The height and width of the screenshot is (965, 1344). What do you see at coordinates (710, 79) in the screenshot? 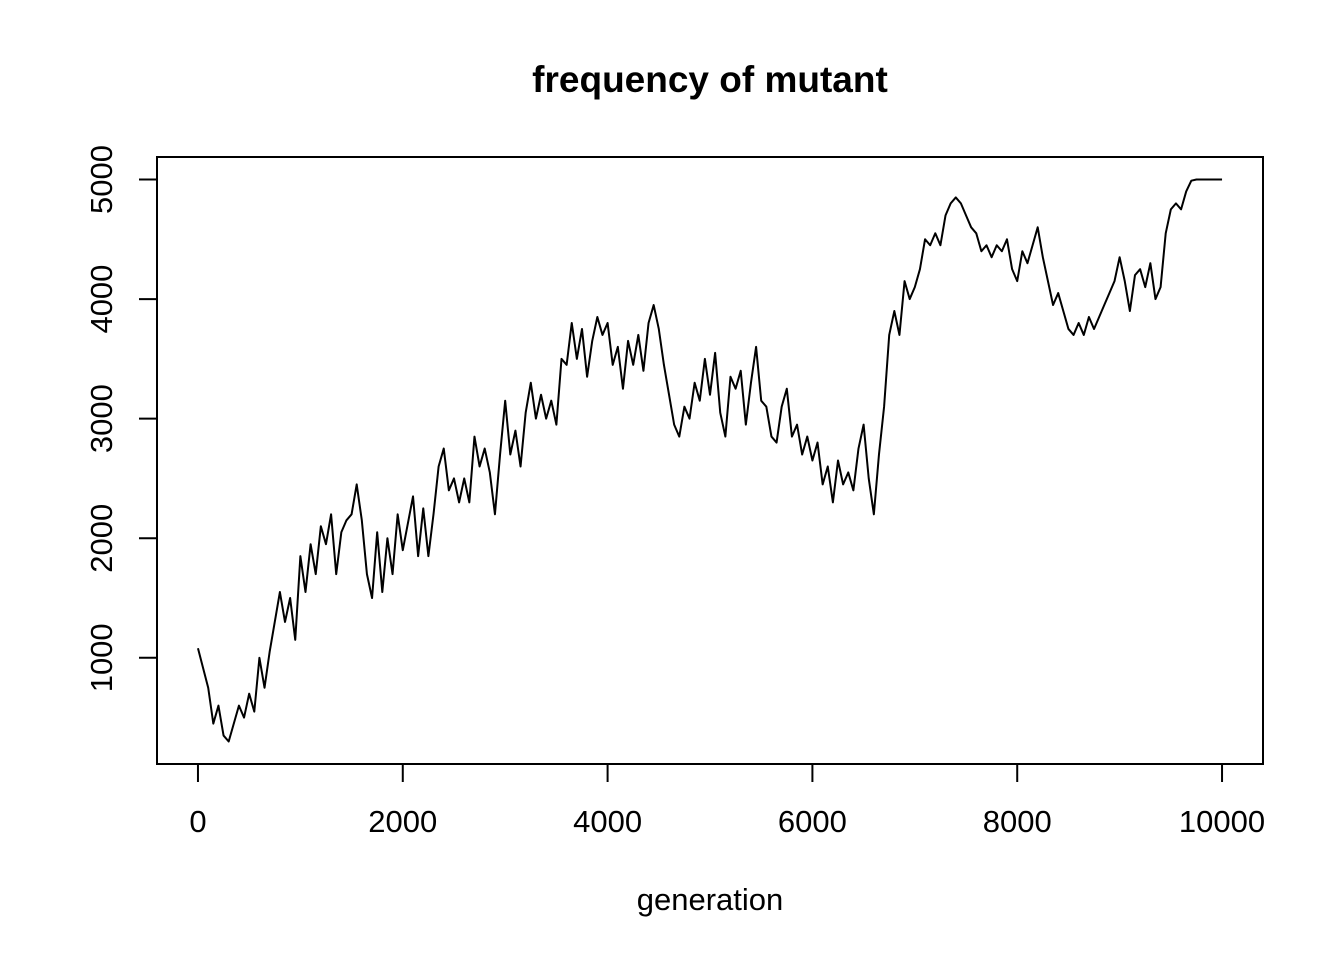
I see `chart-title: frequency of mutant` at bounding box center [710, 79].